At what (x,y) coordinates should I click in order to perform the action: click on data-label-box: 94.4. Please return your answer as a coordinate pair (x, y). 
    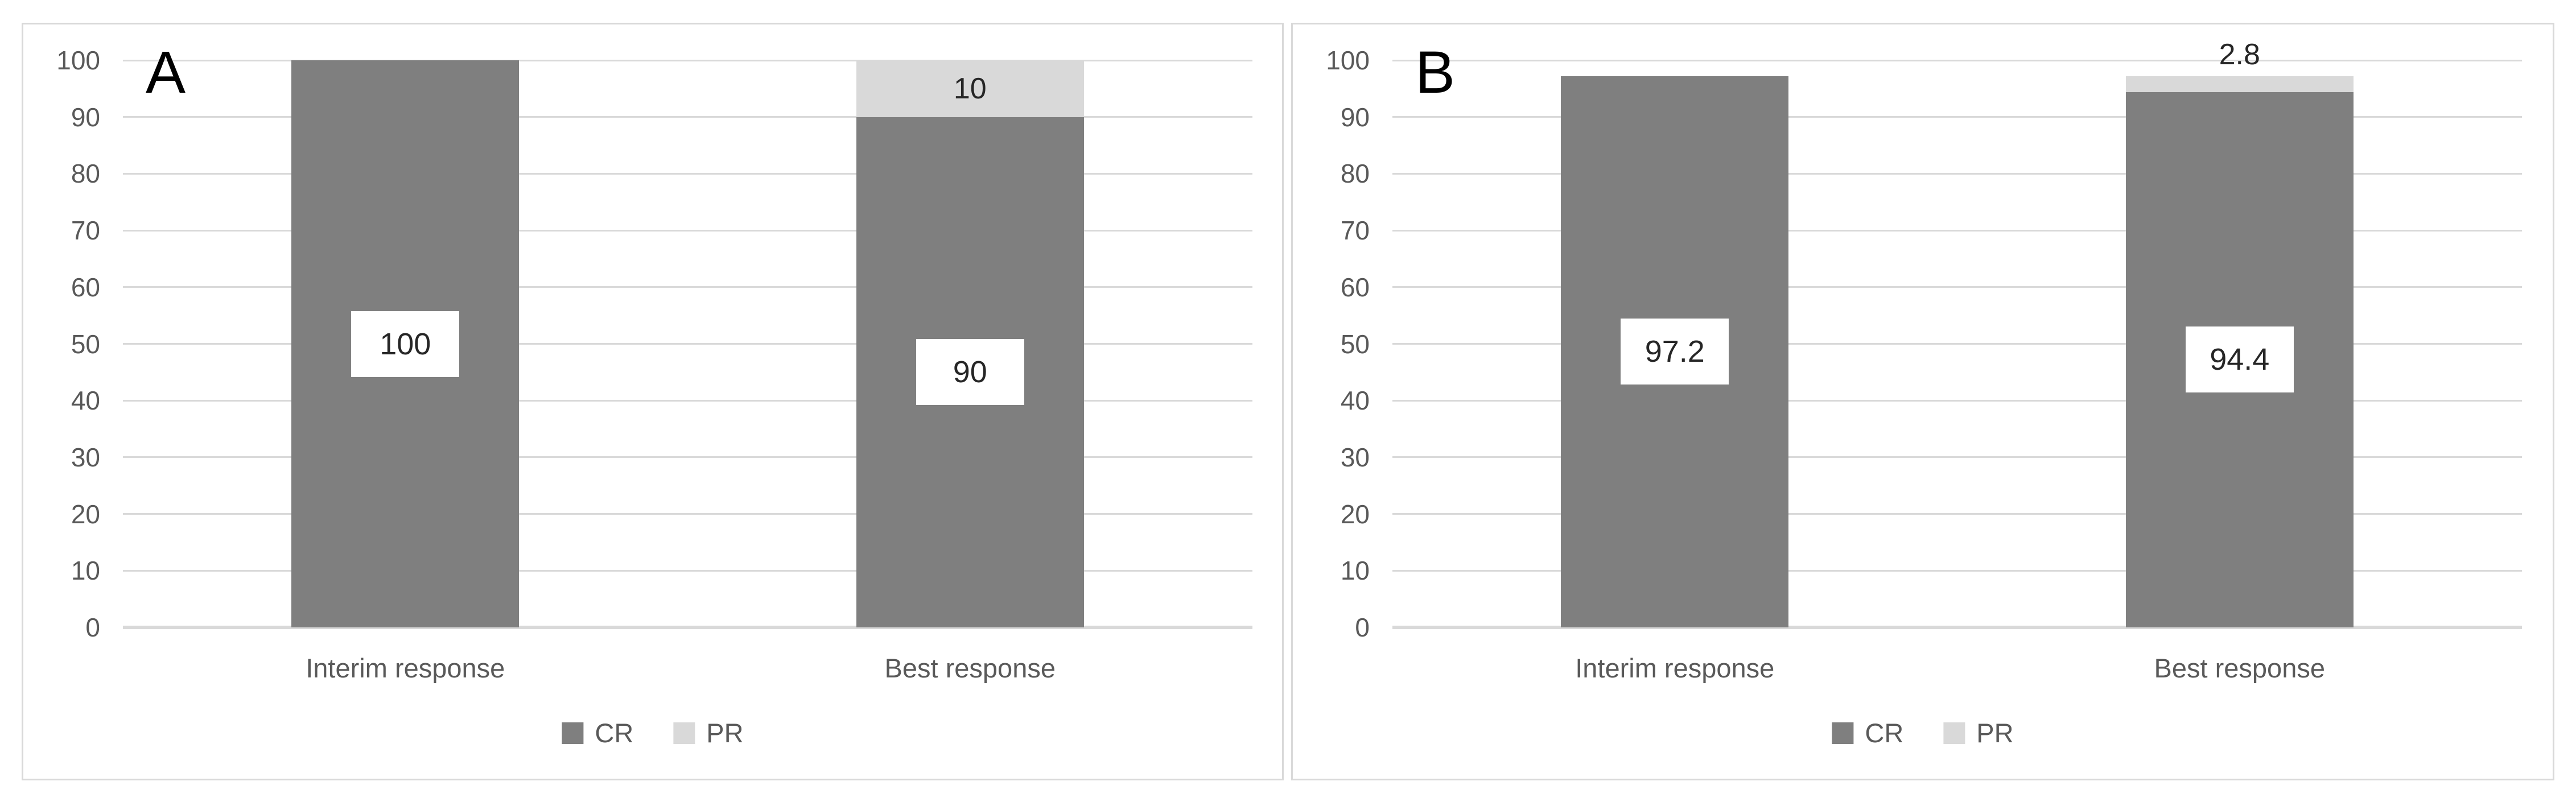
    Looking at the image, I should click on (2239, 360).